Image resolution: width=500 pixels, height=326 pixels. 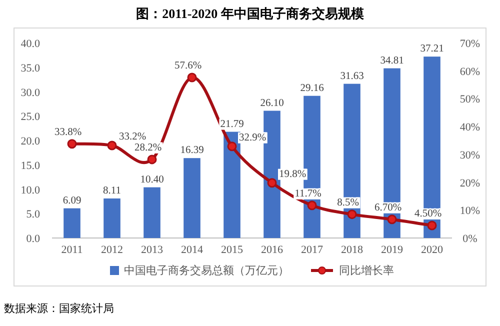 I want to click on data-label: 29.16, so click(x=312, y=88).